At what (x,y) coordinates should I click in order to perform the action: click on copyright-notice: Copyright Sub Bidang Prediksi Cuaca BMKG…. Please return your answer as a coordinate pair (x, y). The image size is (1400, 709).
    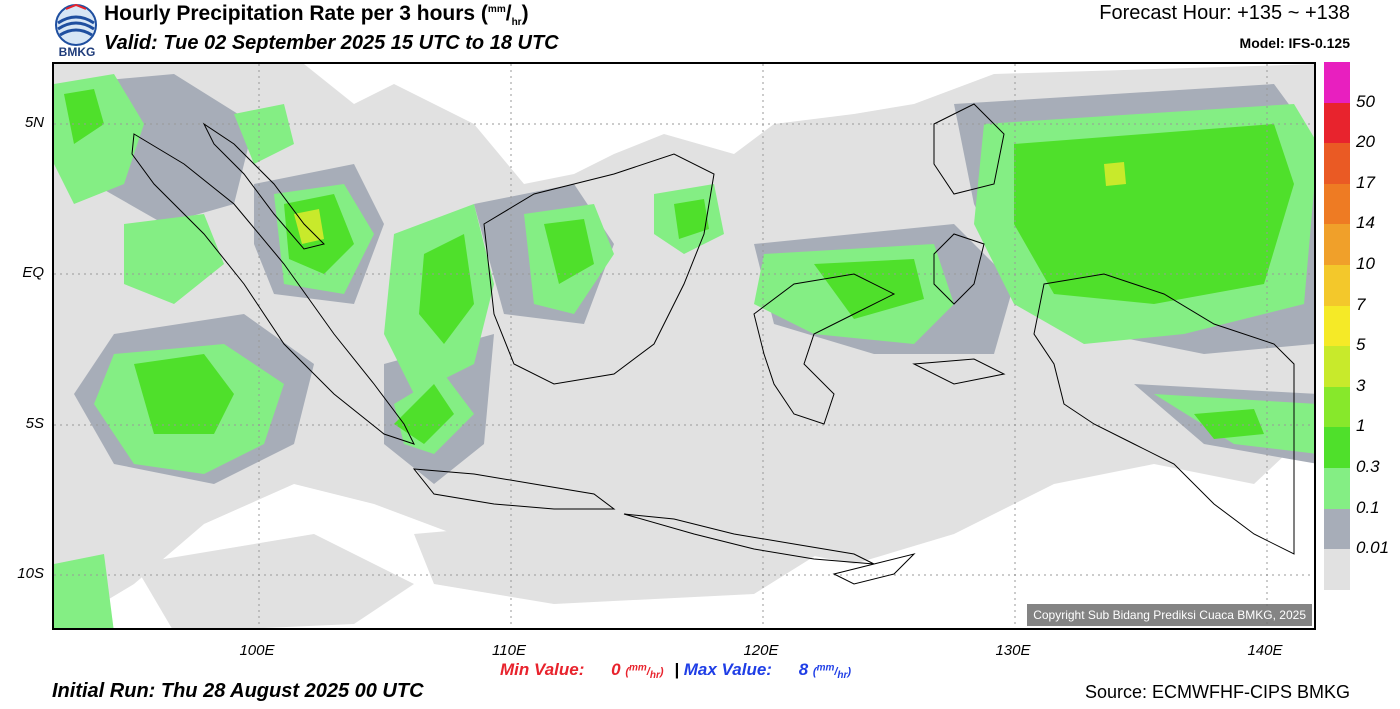
    Looking at the image, I should click on (1169, 615).